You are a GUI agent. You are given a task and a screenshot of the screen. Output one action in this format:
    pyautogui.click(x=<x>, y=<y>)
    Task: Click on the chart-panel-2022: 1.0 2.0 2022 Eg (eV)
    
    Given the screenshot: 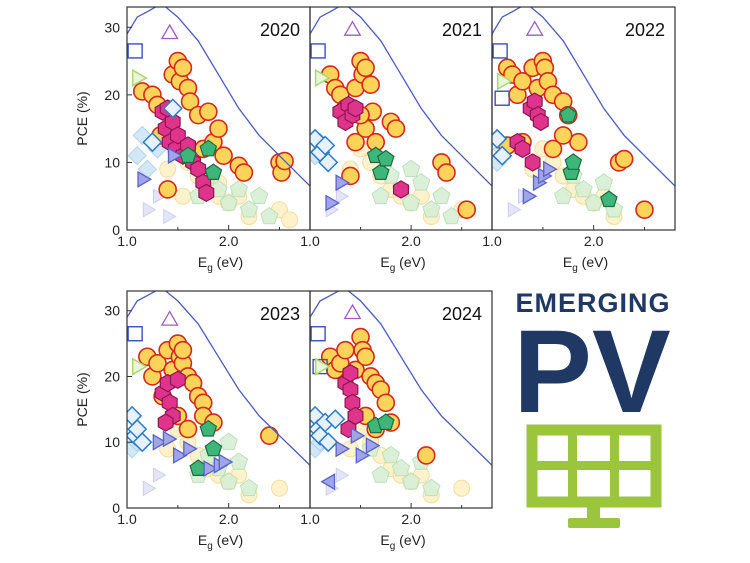 What is the action you would take?
    pyautogui.click(x=579, y=140)
    